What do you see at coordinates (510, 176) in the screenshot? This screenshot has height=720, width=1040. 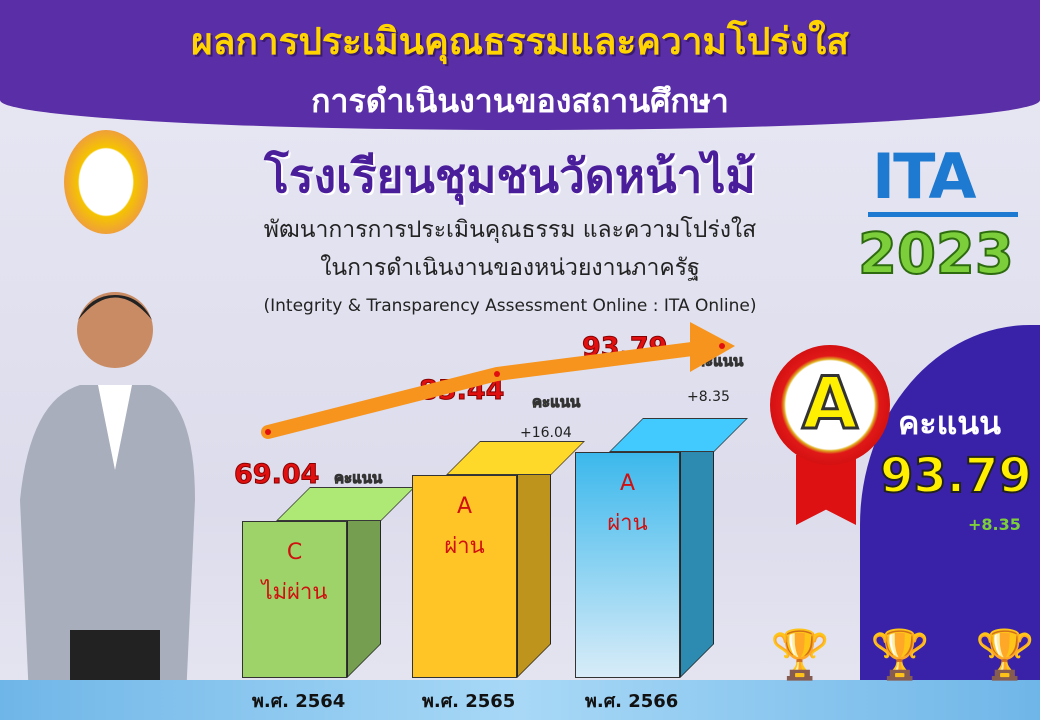 I see `school-name: โรงเรียนชุมชนวัดหน้าไม้` at bounding box center [510, 176].